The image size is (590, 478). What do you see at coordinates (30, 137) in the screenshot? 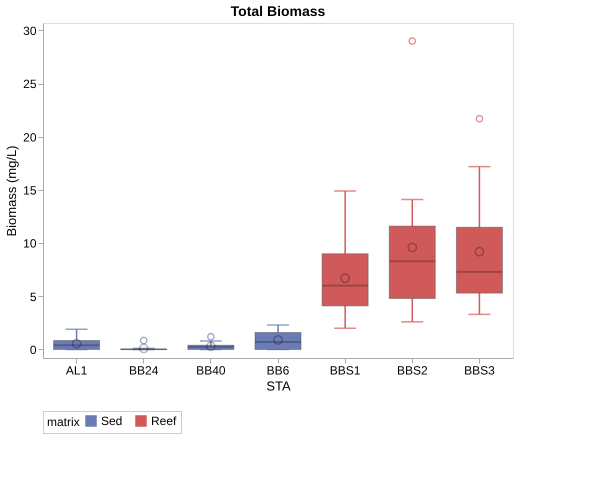
I see `y-tick-label: 20` at bounding box center [30, 137].